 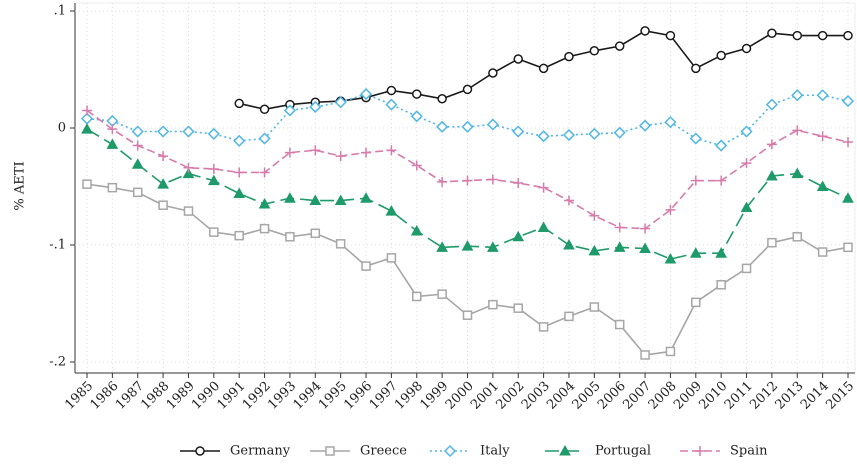 I want to click on x-tick-label: 2004, so click(x=561, y=396).